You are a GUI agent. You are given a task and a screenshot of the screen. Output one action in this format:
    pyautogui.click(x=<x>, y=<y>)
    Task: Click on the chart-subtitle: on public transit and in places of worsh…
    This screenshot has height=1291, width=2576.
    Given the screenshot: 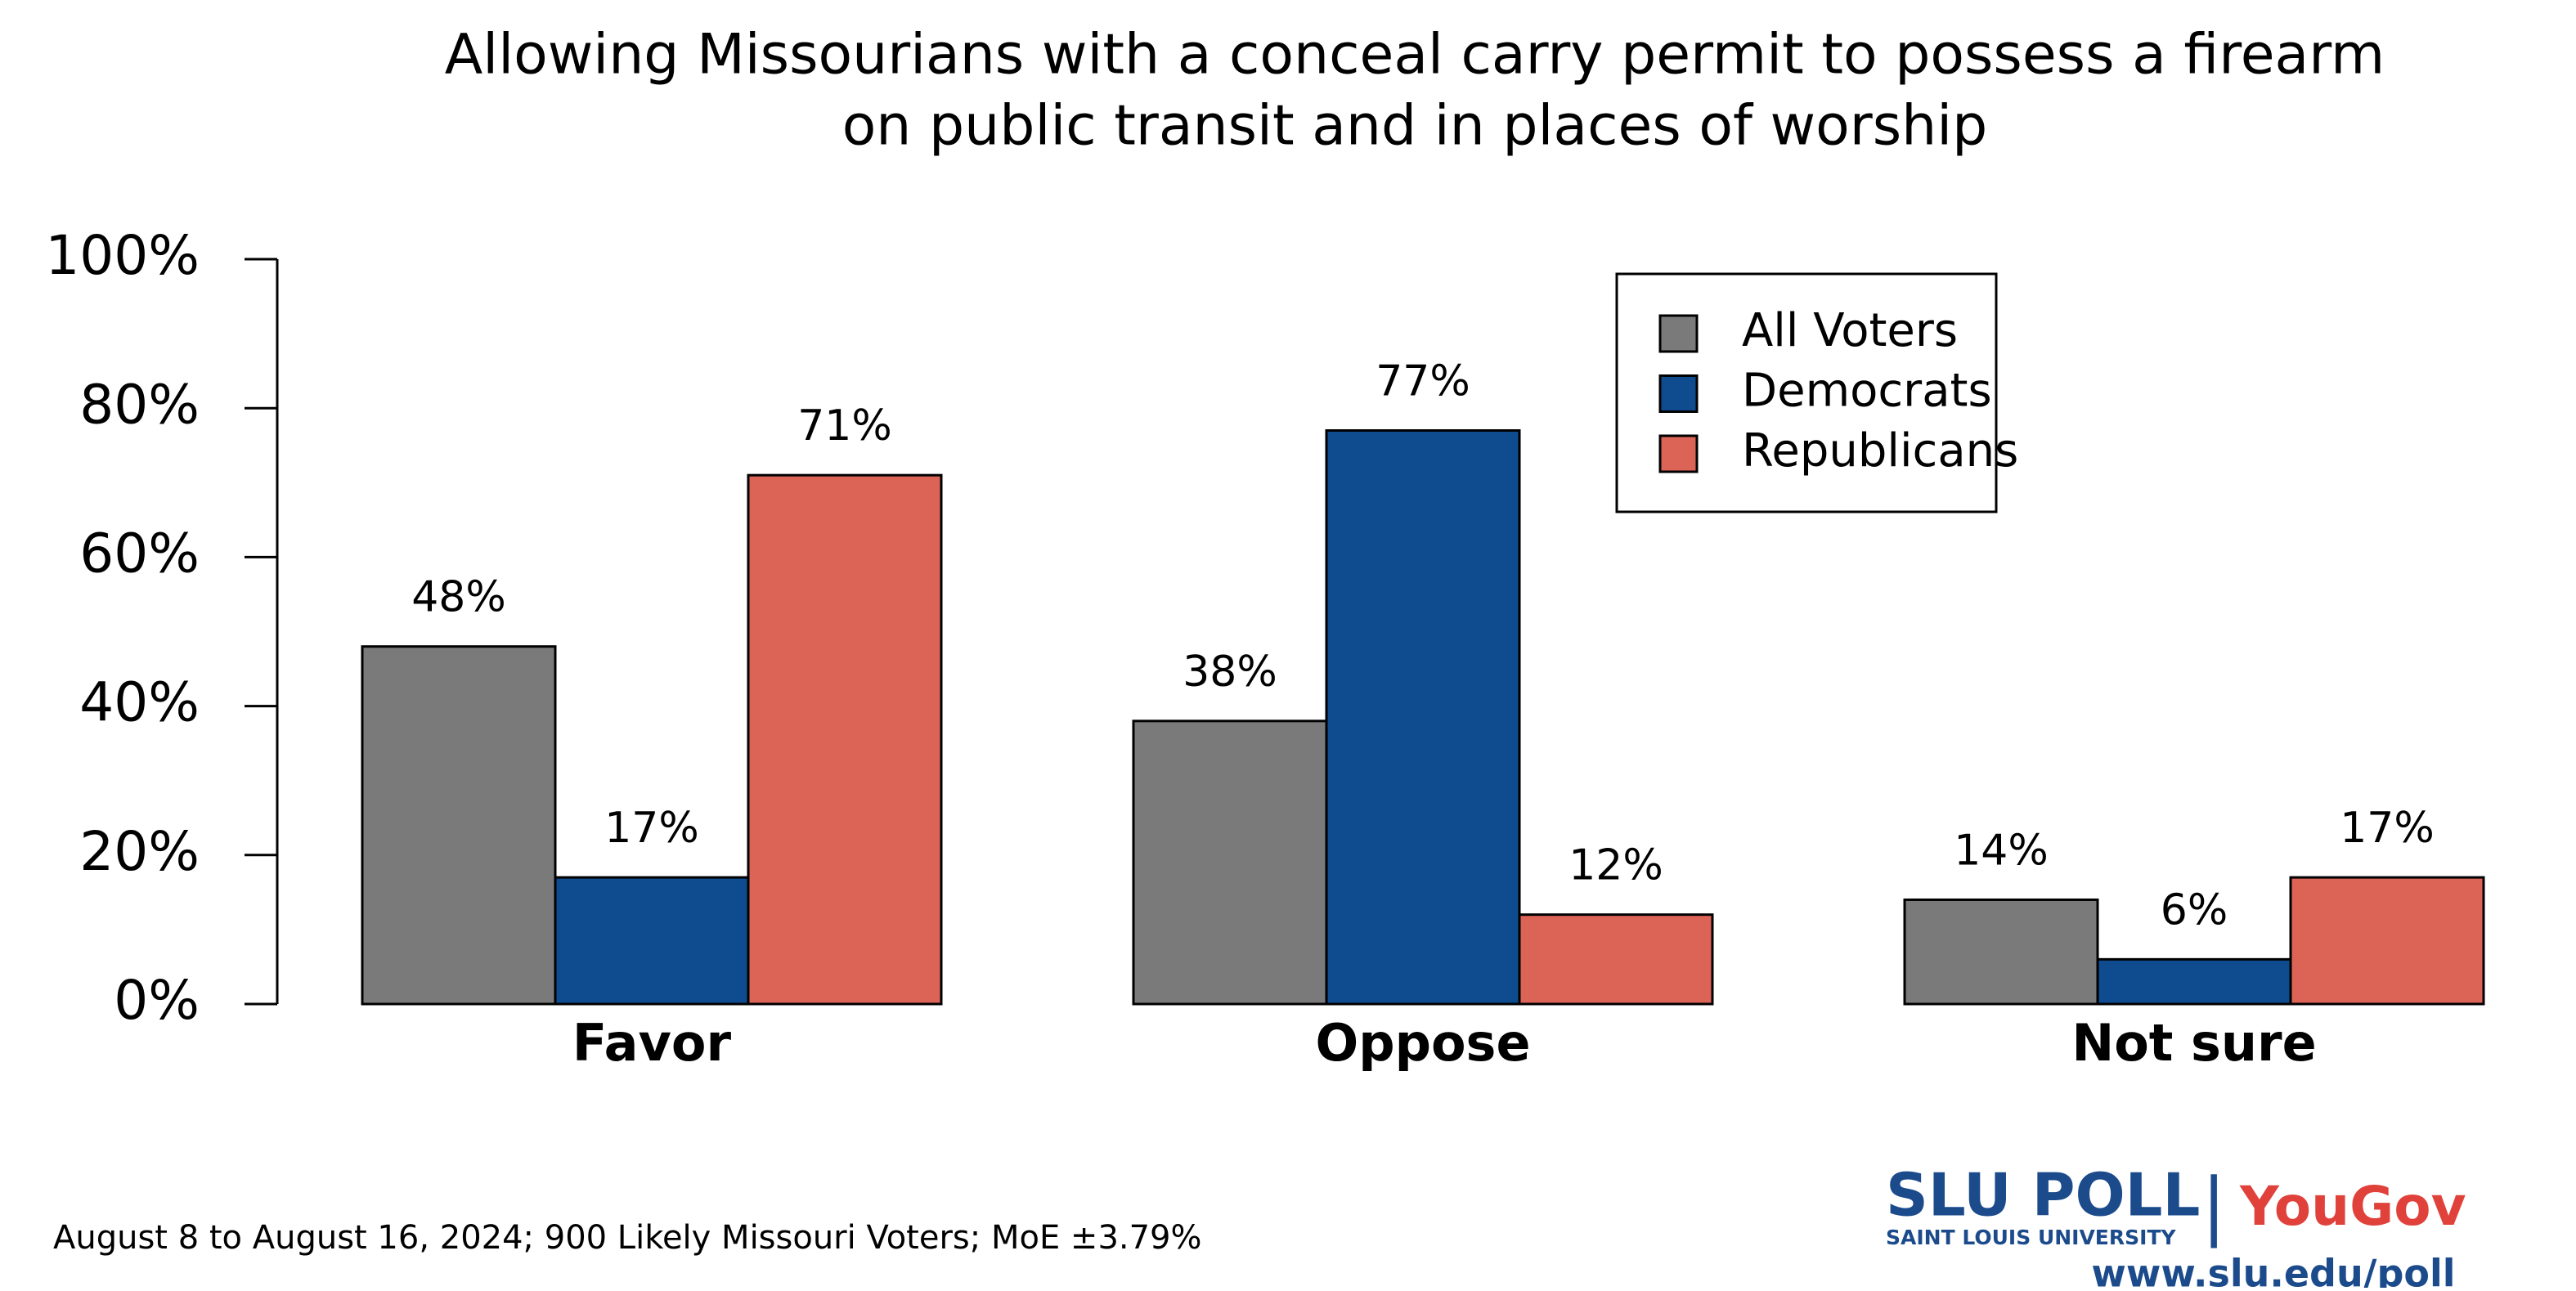 What is the action you would take?
    pyautogui.click(x=1415, y=126)
    